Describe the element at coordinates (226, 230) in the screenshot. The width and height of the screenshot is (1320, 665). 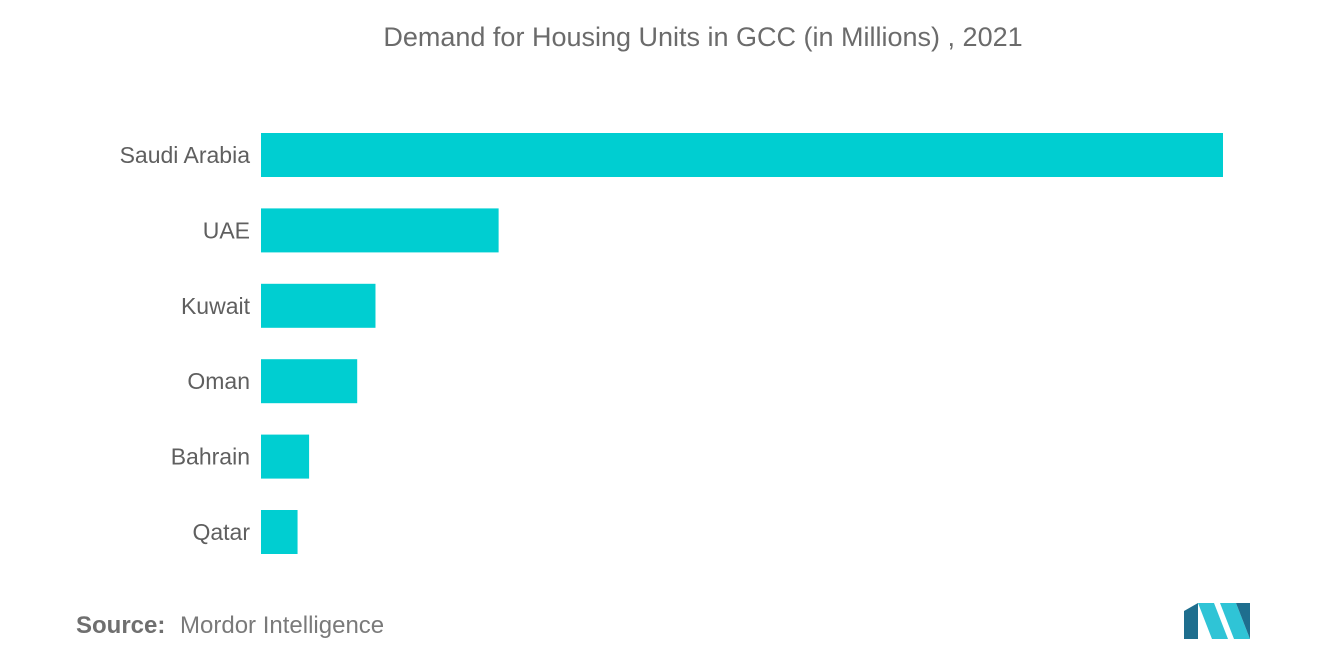
I see `category-label-uae: UAE` at that location.